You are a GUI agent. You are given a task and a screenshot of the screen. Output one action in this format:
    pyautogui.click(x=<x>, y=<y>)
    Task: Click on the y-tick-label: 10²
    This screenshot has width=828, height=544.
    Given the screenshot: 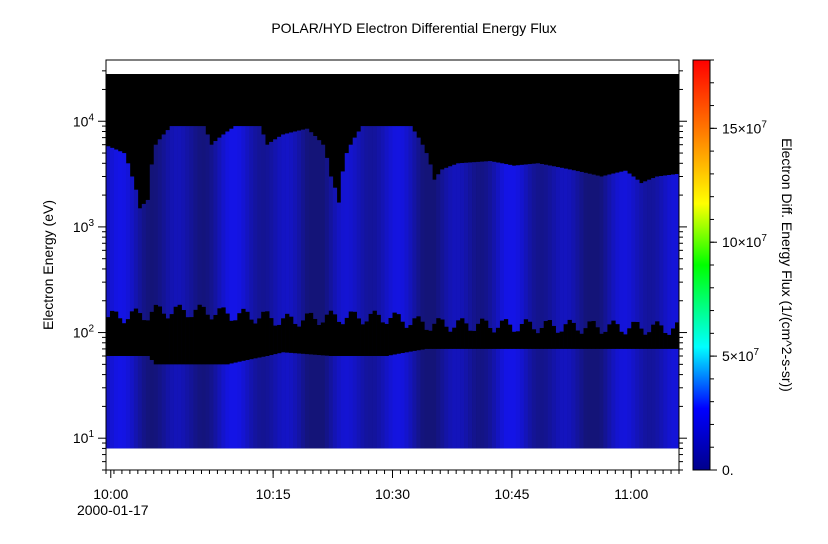 What is the action you would take?
    pyautogui.click(x=84, y=332)
    